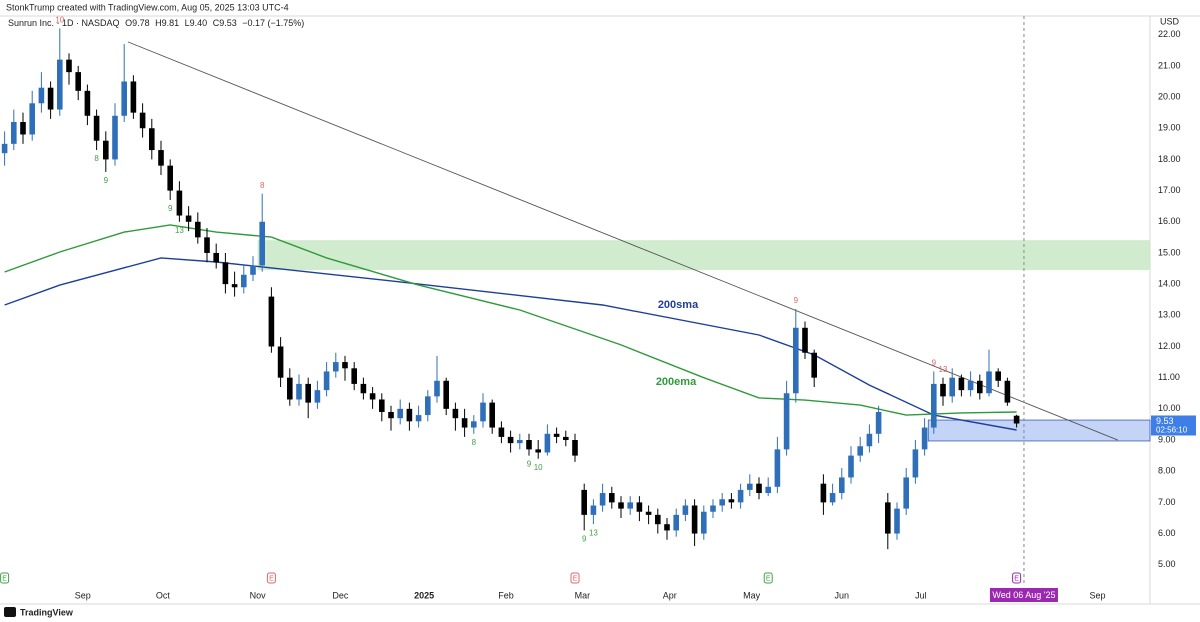 This screenshot has height=622, width=1200. What do you see at coordinates (1039, 430) in the screenshot?
I see `zone` at bounding box center [1039, 430].